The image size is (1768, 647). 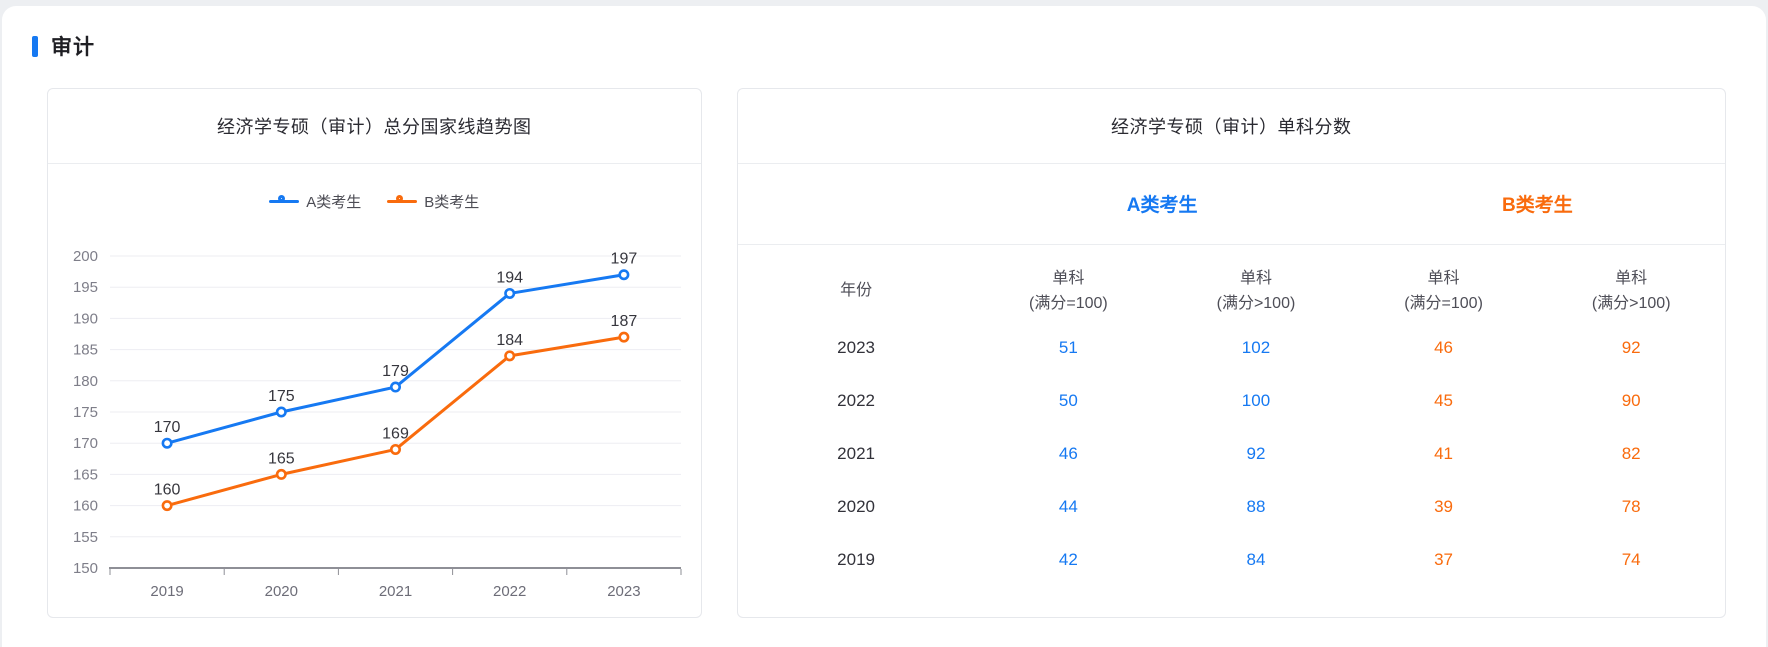 What do you see at coordinates (856, 204) in the screenshot?
I see `group-header-spacer` at bounding box center [856, 204].